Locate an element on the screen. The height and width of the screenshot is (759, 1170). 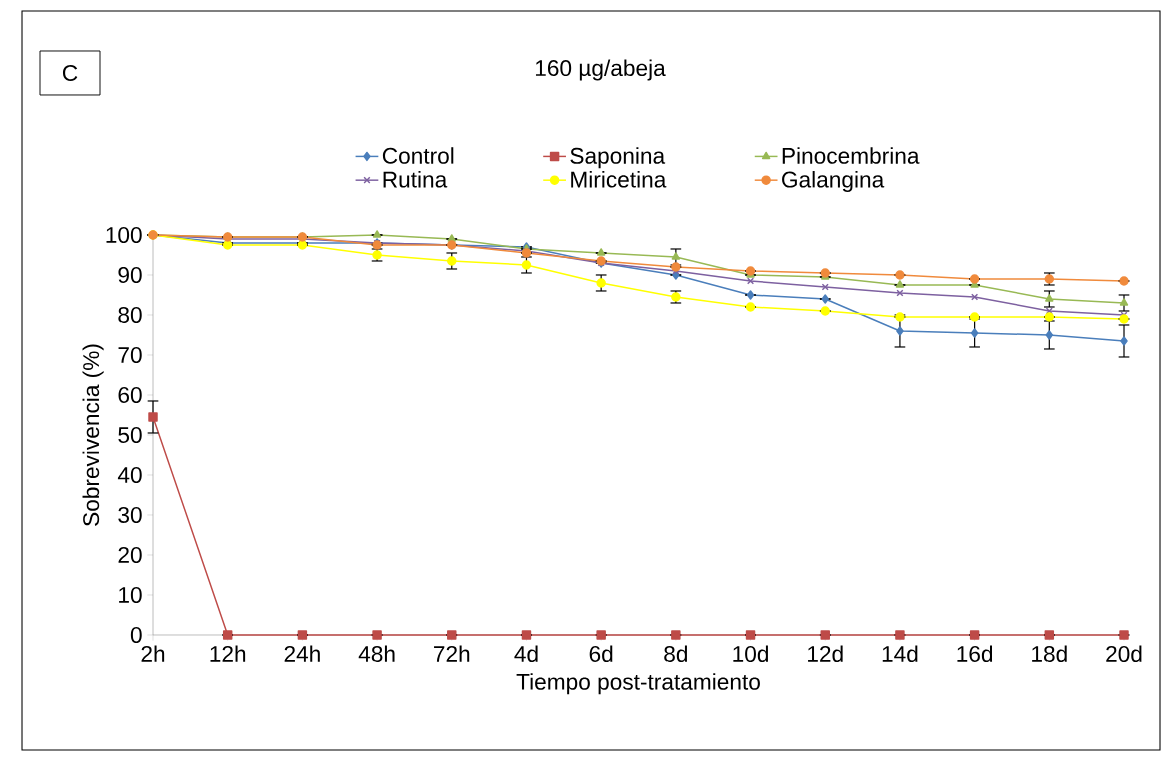
y-tick-label: 100 is located at coordinates (124, 235).